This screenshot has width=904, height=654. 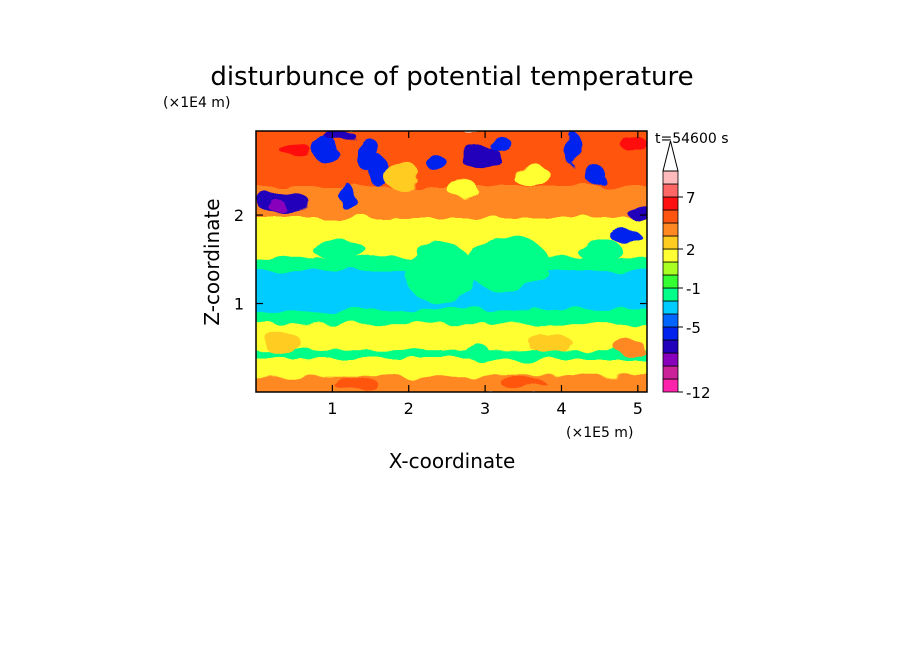 What do you see at coordinates (409, 408) in the screenshot?
I see `x-tick-label-2: 2` at bounding box center [409, 408].